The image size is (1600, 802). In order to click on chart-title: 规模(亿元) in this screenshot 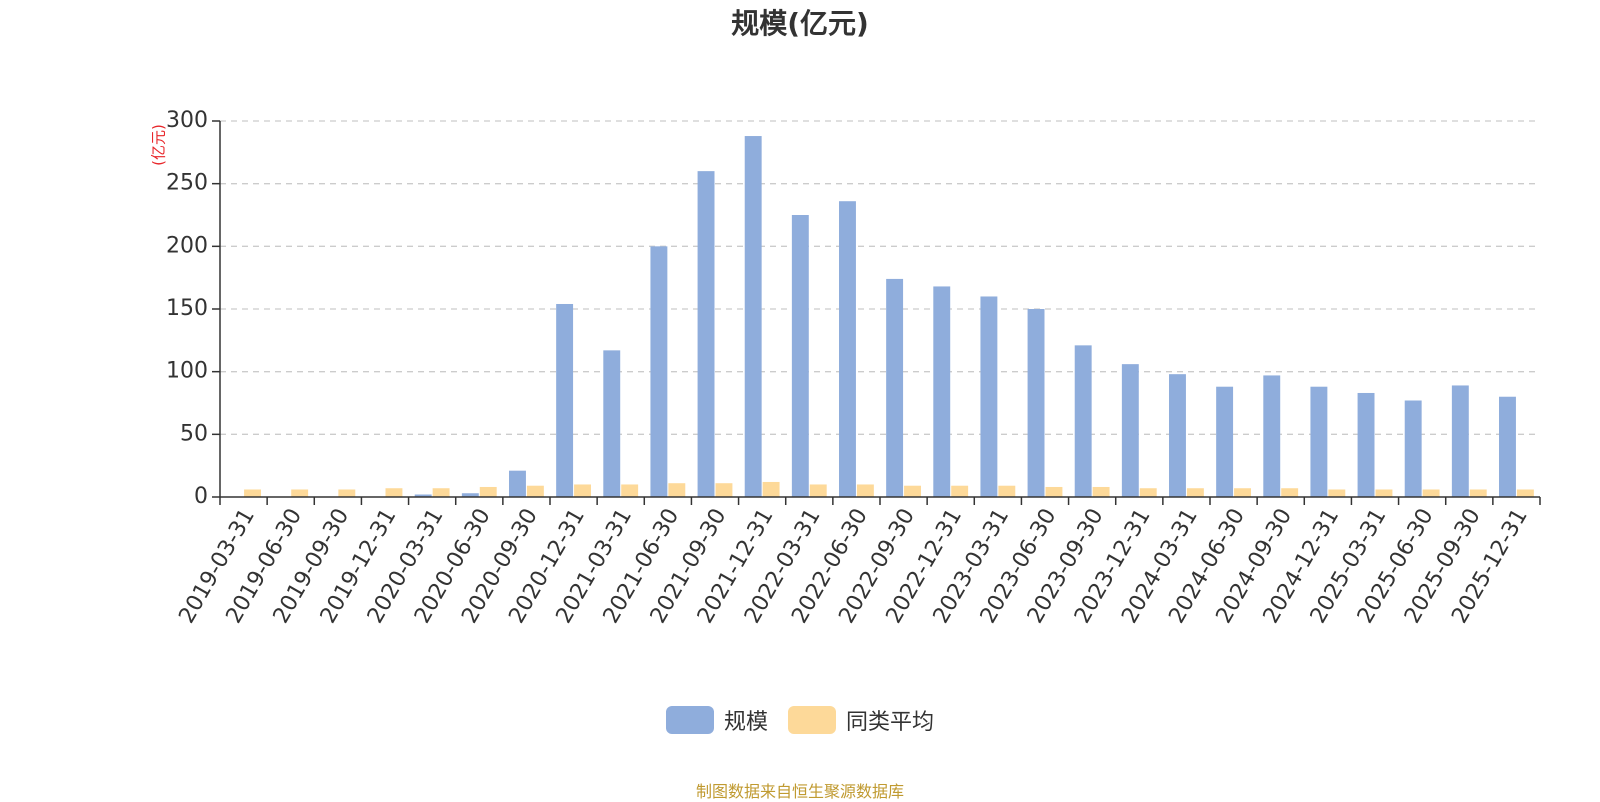, I will do `click(800, 23)`.